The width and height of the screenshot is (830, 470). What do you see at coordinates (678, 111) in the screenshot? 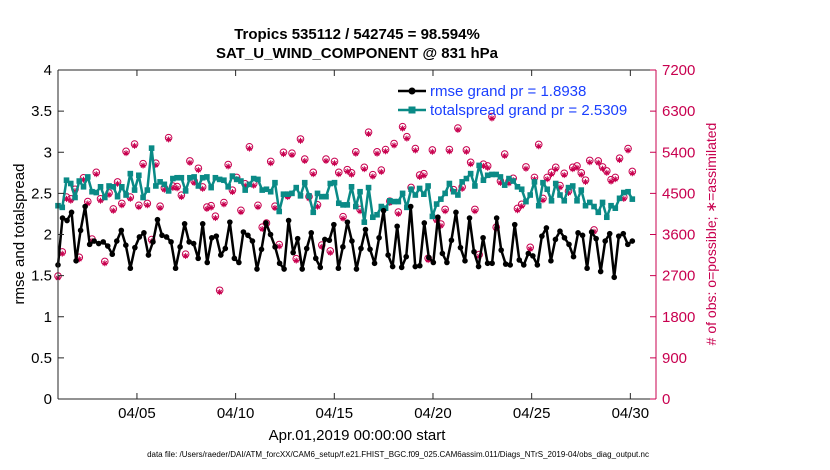
I see `y2-tick-label: 6300` at bounding box center [678, 111].